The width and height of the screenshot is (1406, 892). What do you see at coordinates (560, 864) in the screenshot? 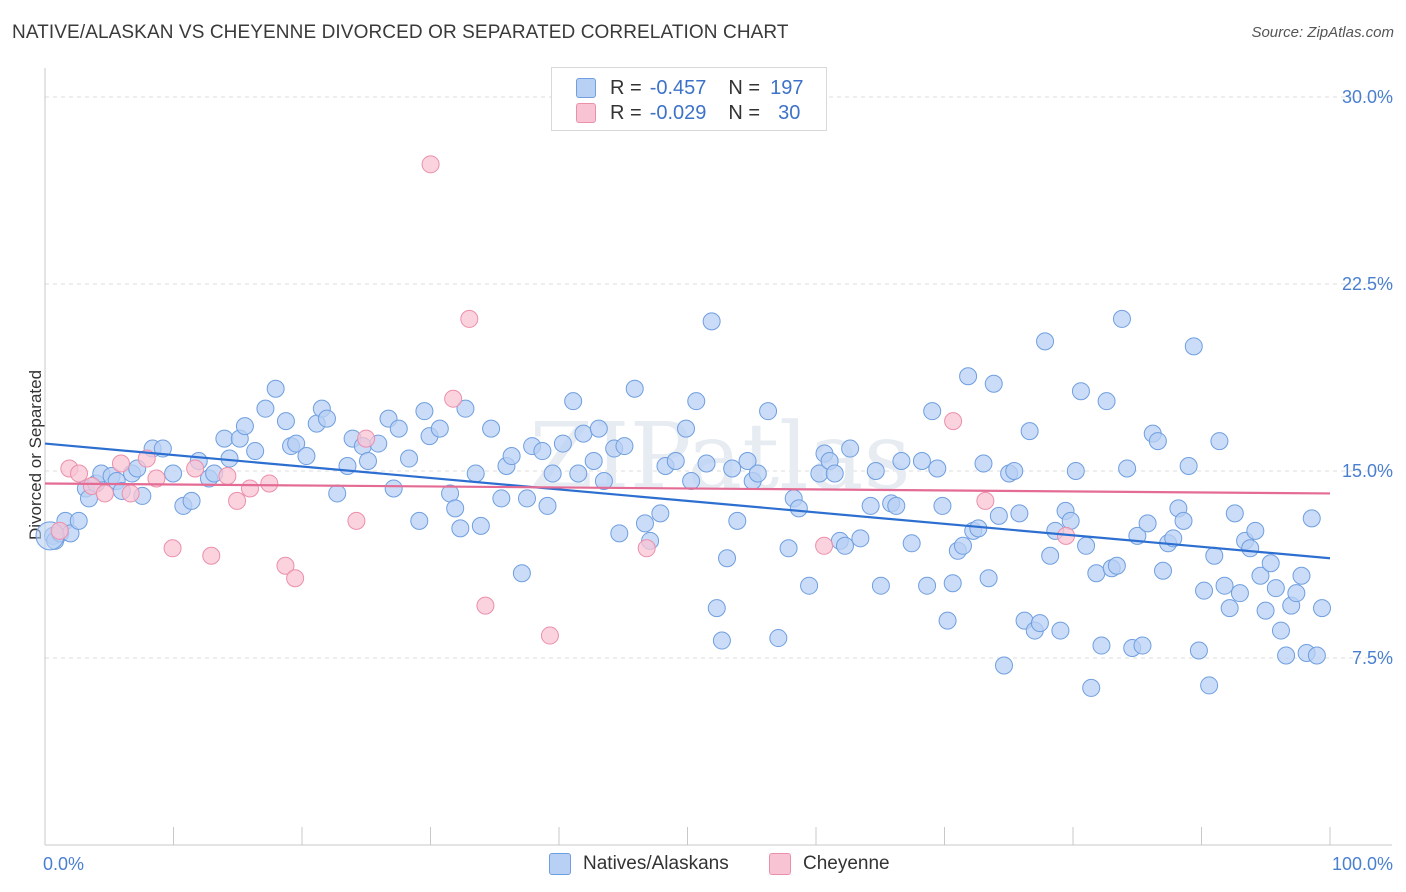
I see `natives-legend-swatch-icon` at bounding box center [560, 864].